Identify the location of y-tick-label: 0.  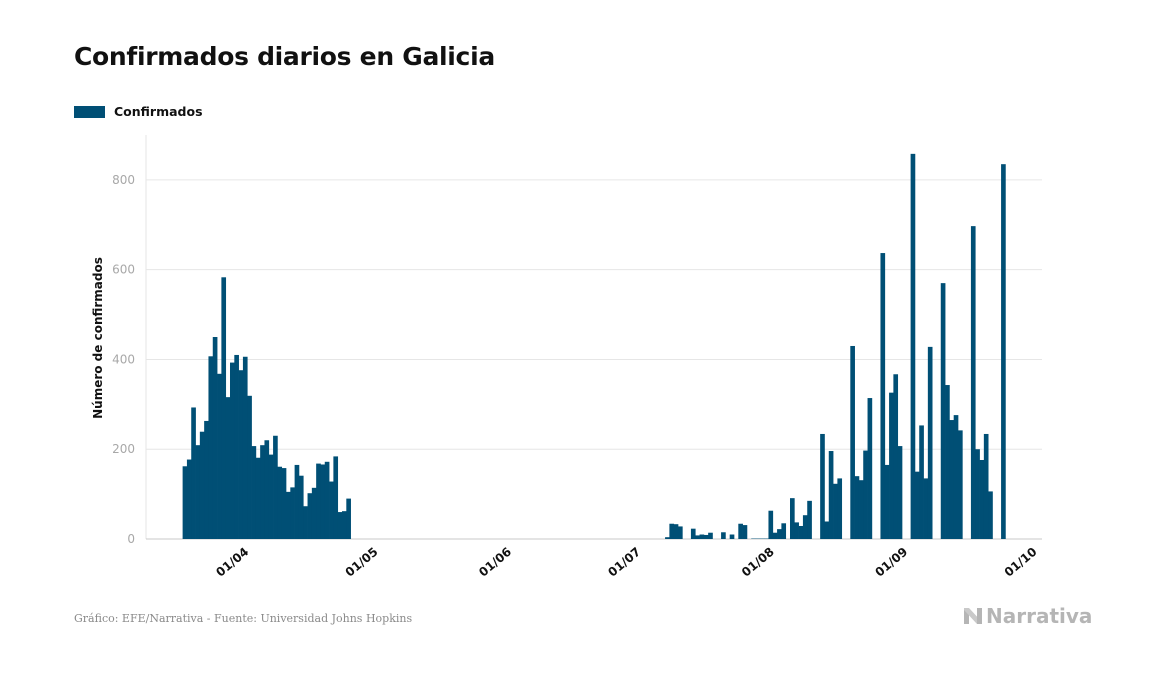
(131, 539).